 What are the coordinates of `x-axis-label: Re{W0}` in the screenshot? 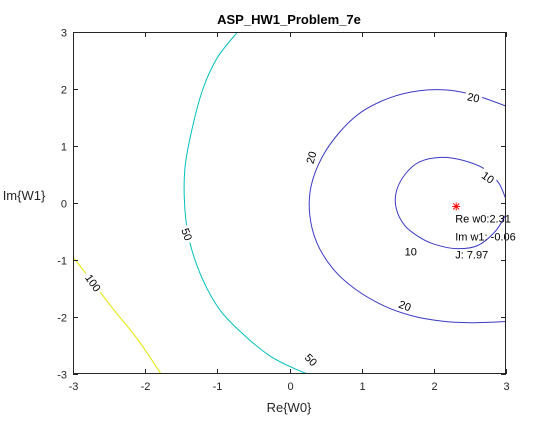 It's located at (289, 407).